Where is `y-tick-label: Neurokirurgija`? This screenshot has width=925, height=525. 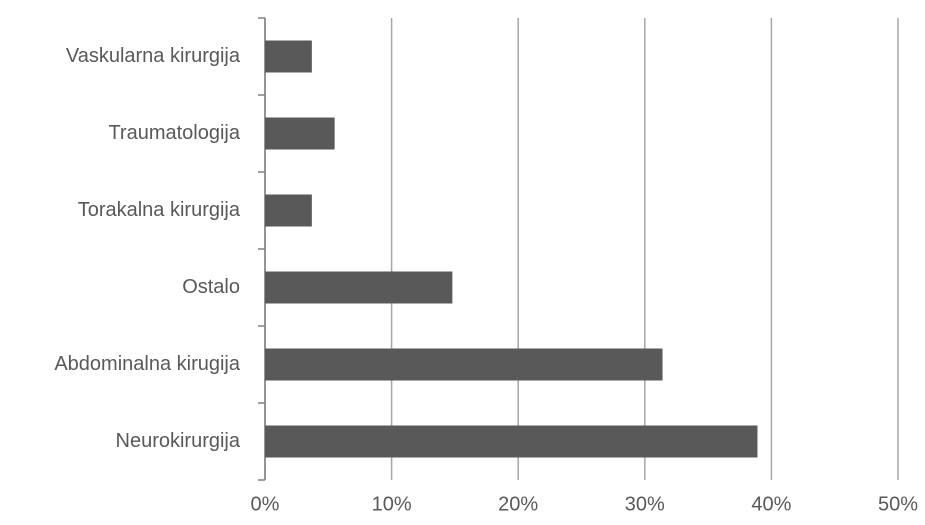 y-tick-label: Neurokirurgija is located at coordinates (178, 441).